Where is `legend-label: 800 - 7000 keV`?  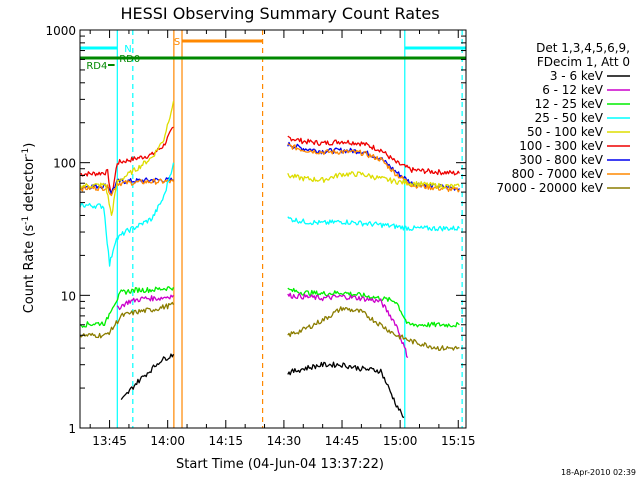
legend-label: 800 - 7000 keV is located at coordinates (558, 174).